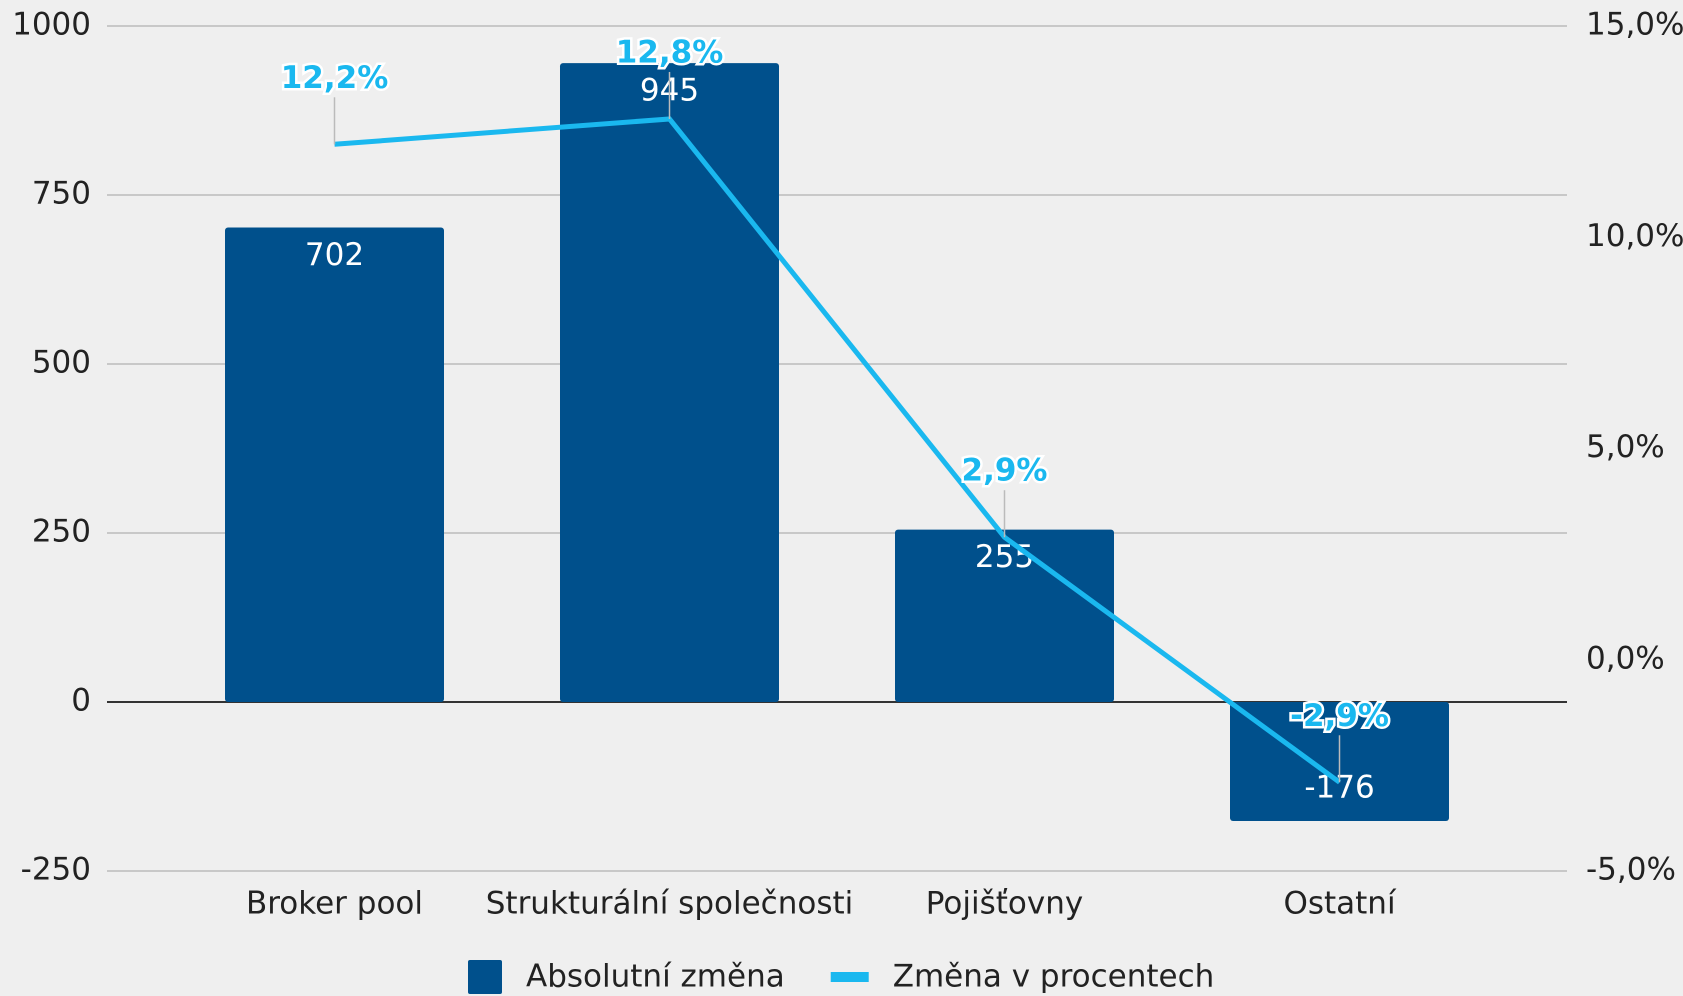  Describe the element at coordinates (655, 977) in the screenshot. I see `legend-label: Absolutní změna` at that location.